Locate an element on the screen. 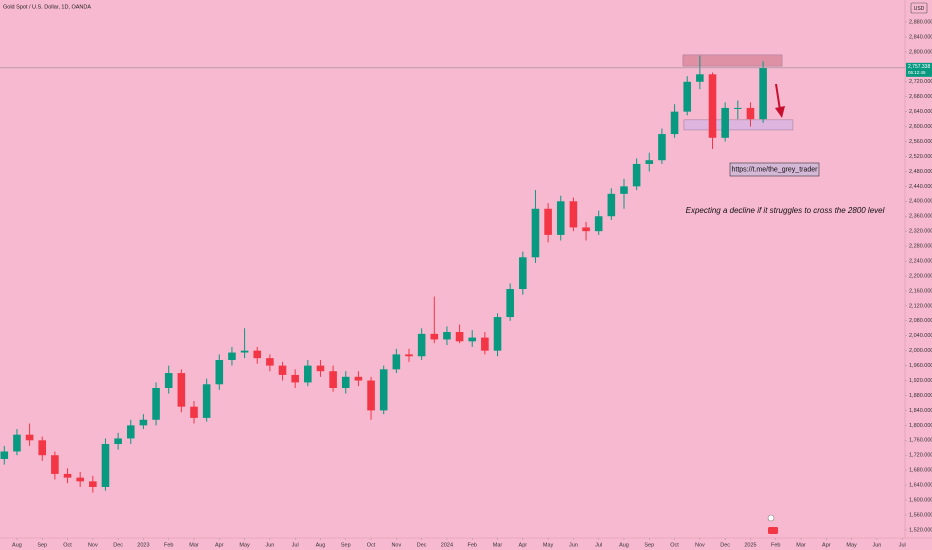 The width and height of the screenshot is (932, 550). y-tick-label: 1,560.000 is located at coordinates (920, 515).